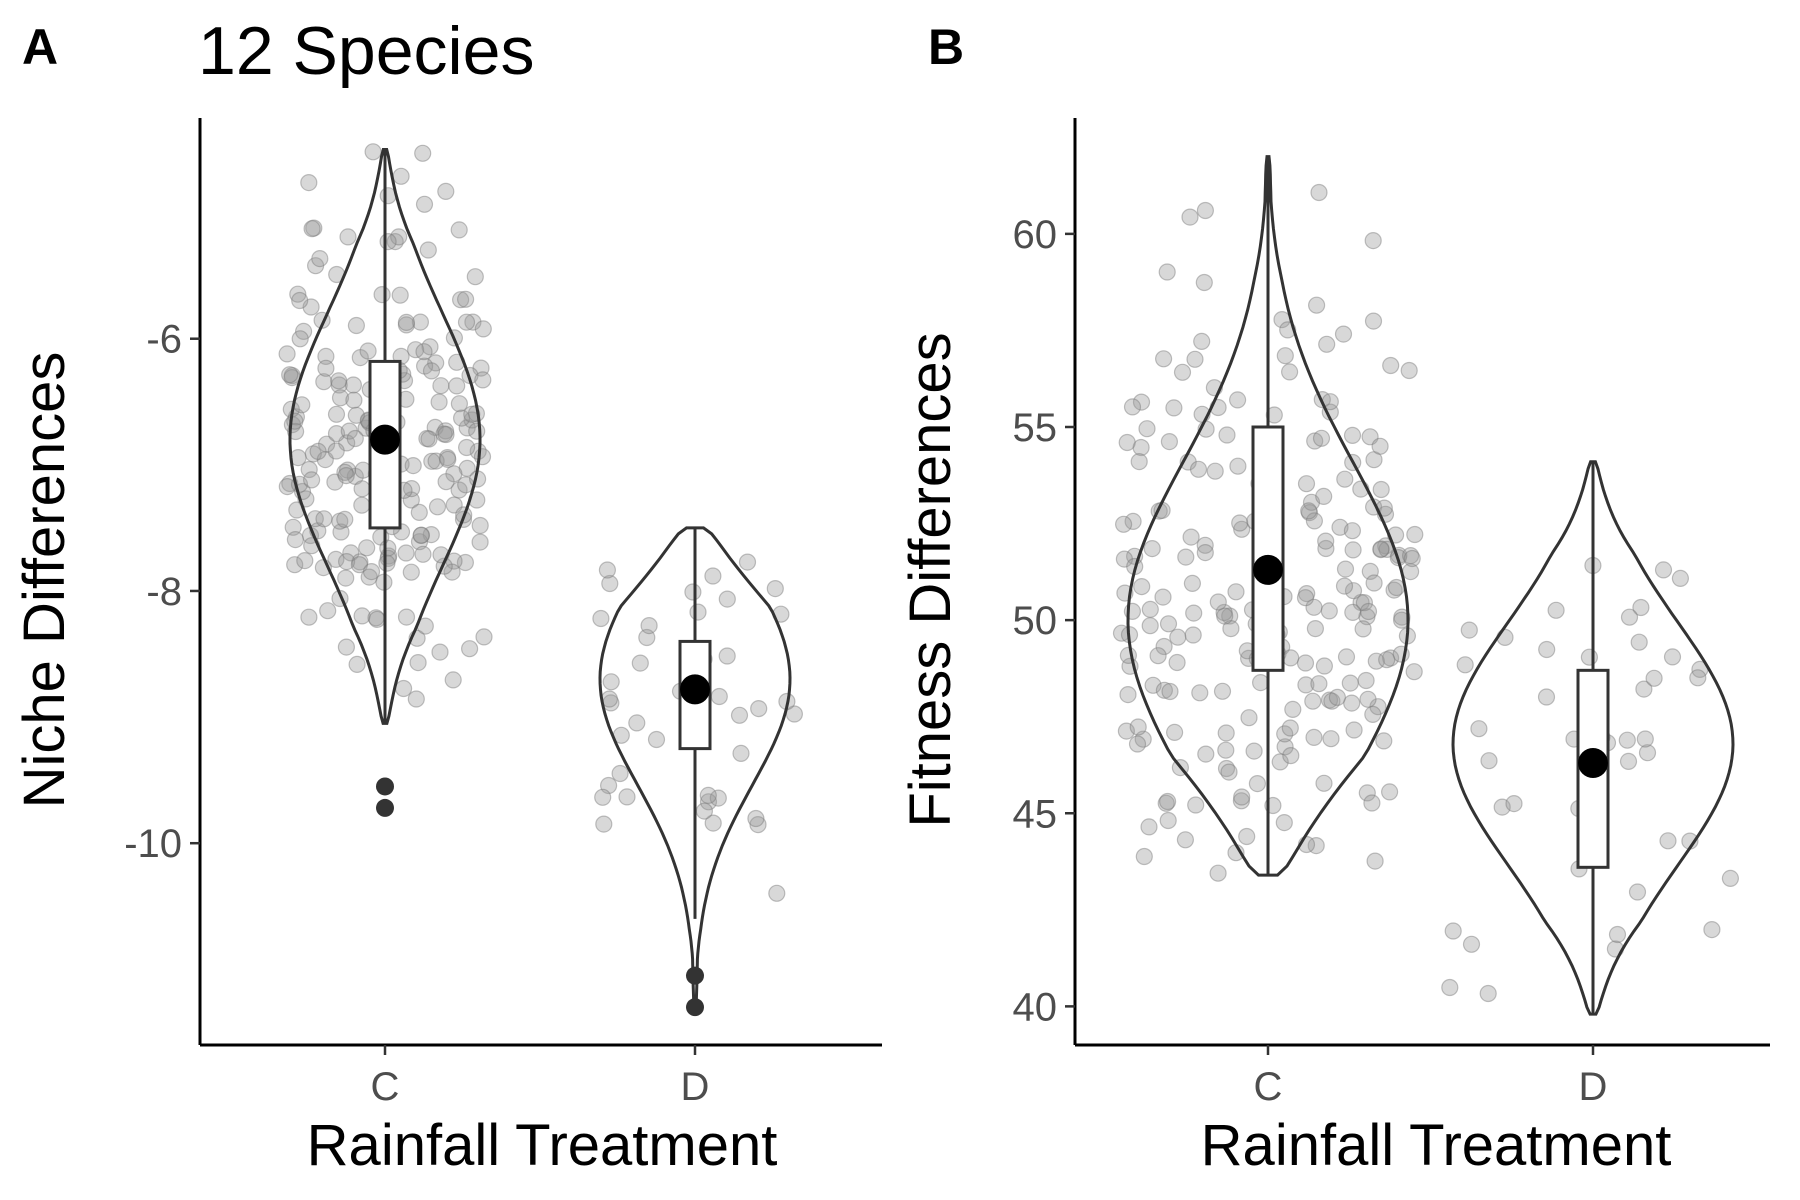  I want to click on x-tick-label: C, so click(1268, 1087).